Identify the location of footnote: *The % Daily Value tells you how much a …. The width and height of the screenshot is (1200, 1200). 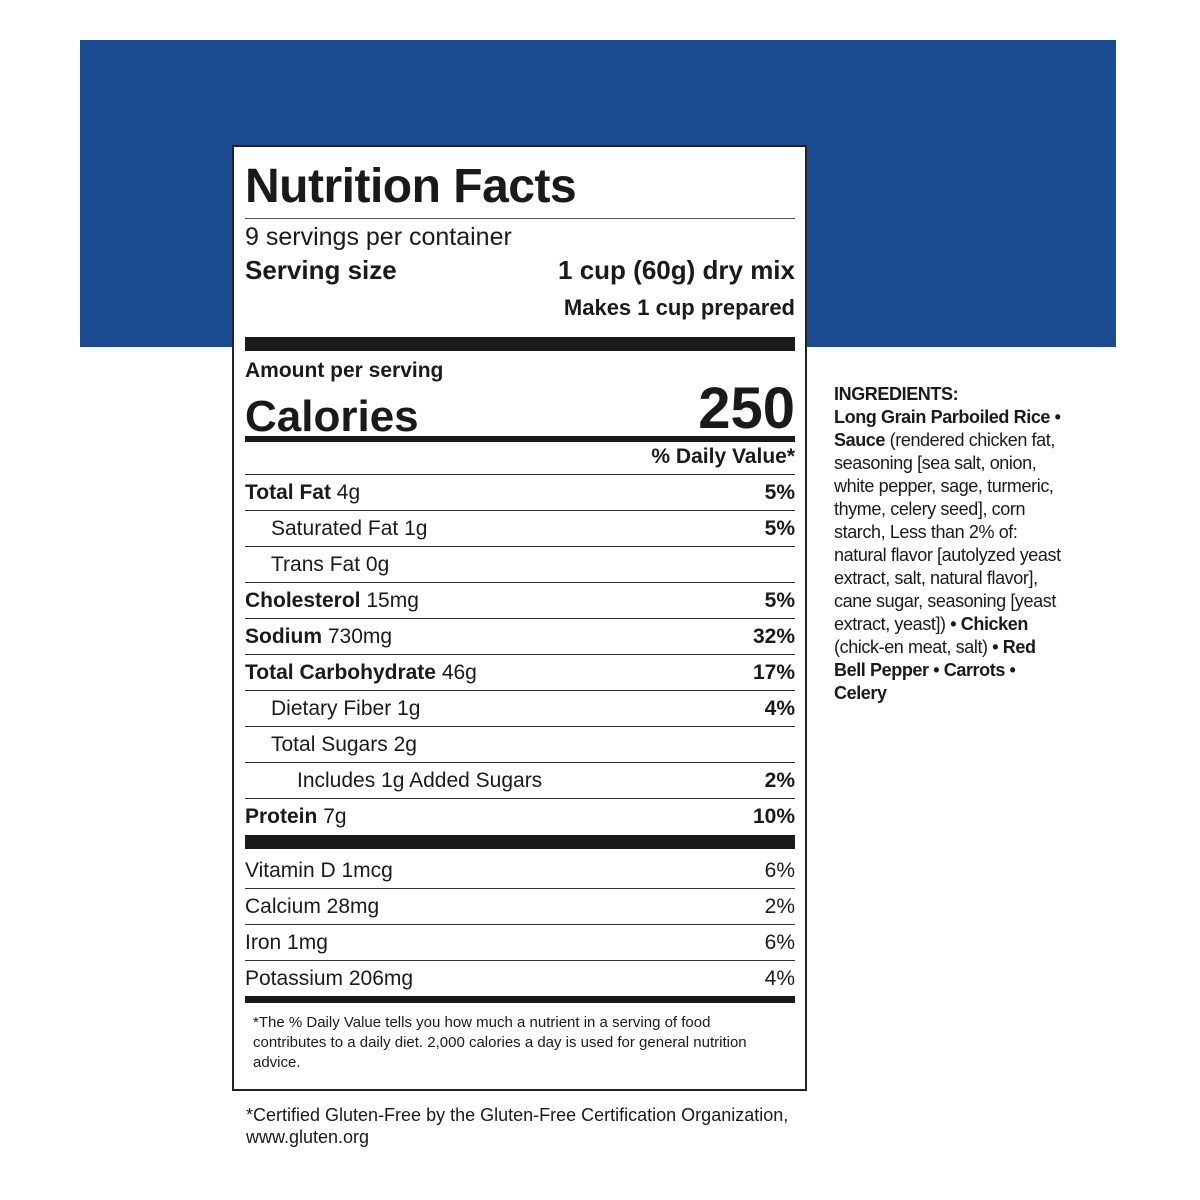
(500, 1042).